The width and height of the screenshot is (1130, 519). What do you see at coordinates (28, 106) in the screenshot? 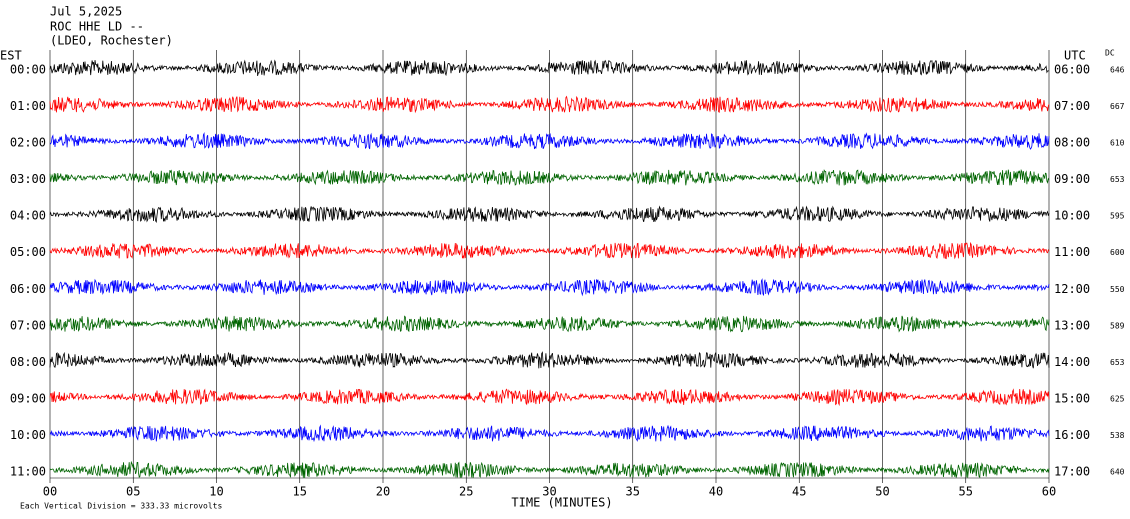
I see `est-label: 01:00` at bounding box center [28, 106].